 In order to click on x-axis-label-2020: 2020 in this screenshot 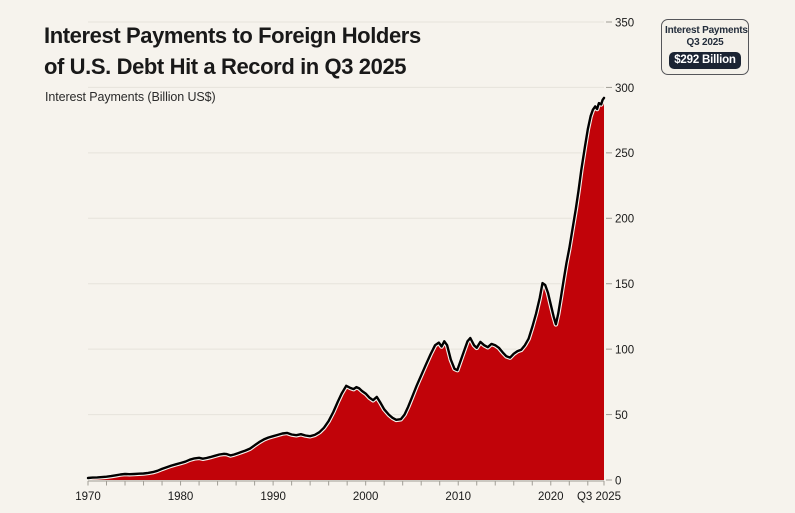, I will do `click(551, 497)`.